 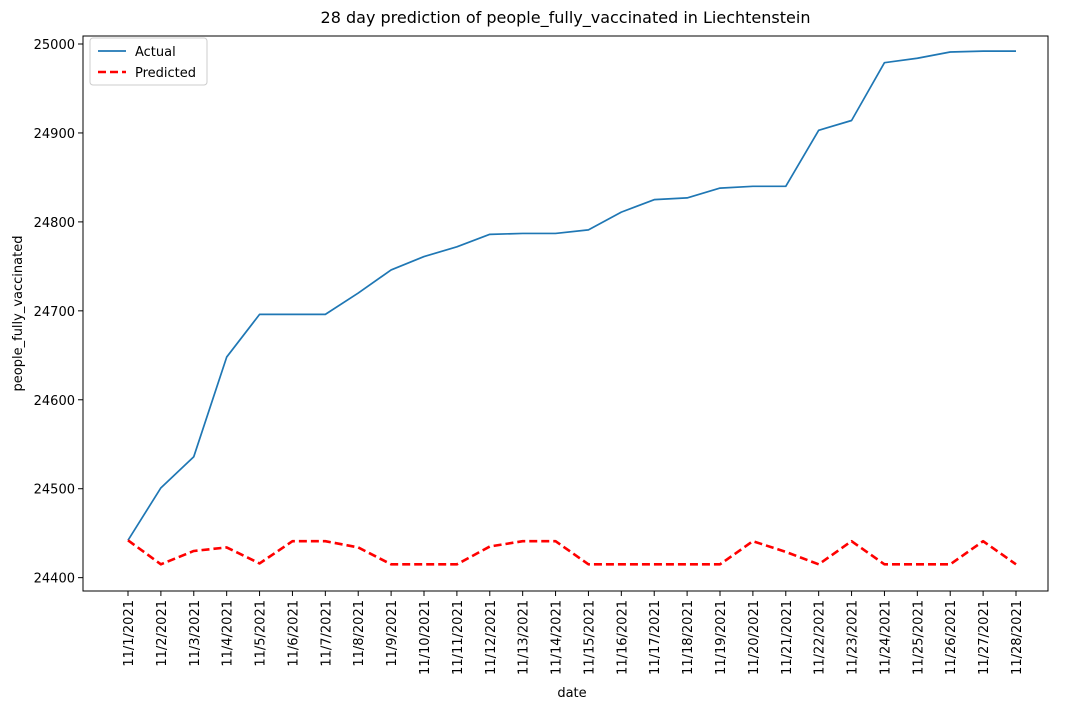 I want to click on x-tick-label: 11/11/2021, so click(x=458, y=637).